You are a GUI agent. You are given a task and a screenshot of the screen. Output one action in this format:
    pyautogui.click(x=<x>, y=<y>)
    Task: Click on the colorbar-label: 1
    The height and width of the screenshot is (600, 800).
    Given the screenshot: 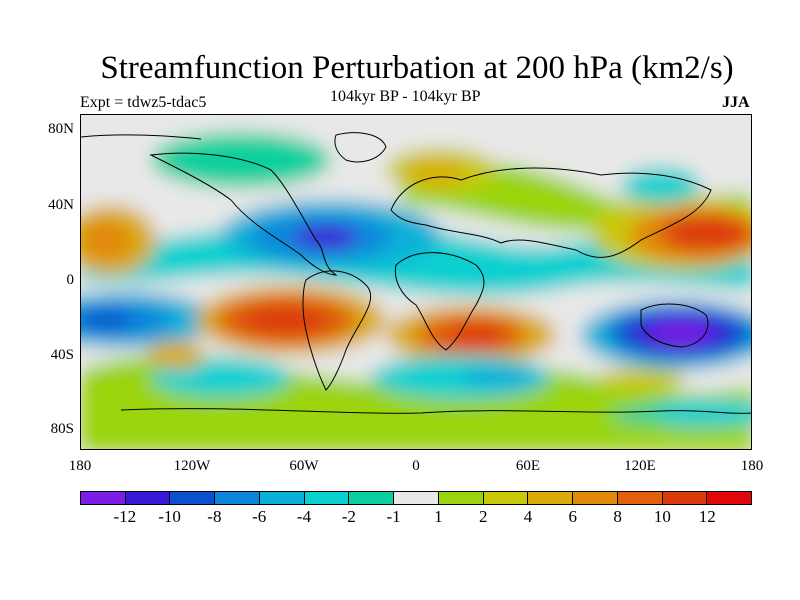 What is the action you would take?
    pyautogui.click(x=438, y=516)
    